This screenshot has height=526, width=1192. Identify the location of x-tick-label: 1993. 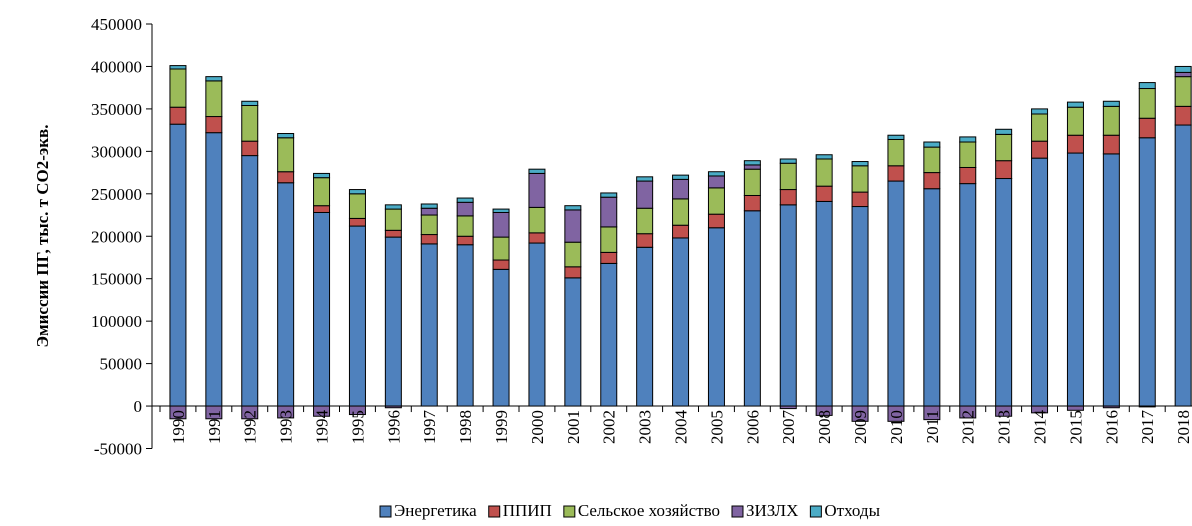
(286, 427).